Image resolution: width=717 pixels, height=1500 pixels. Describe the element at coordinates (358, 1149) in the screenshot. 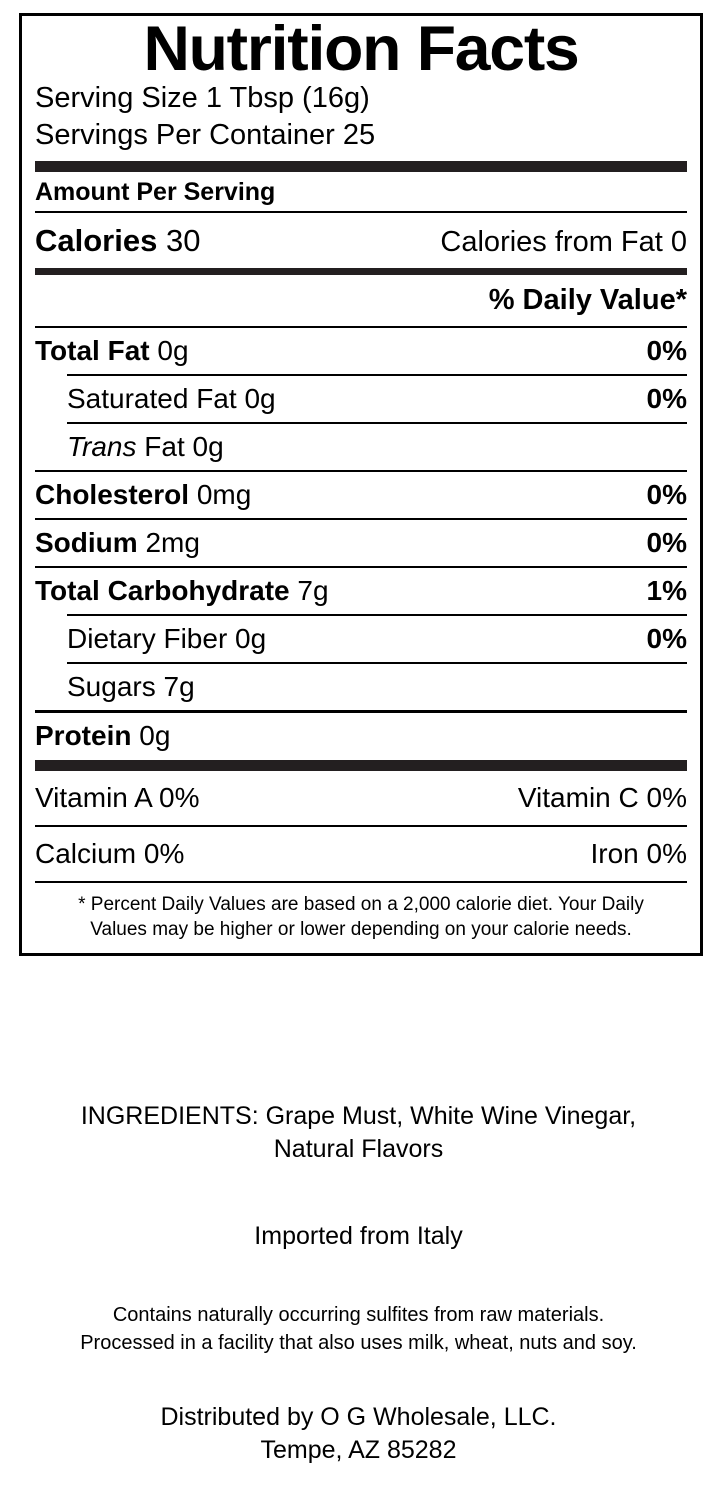

I see `ingredients-line-2: Natural Flavors` at that location.